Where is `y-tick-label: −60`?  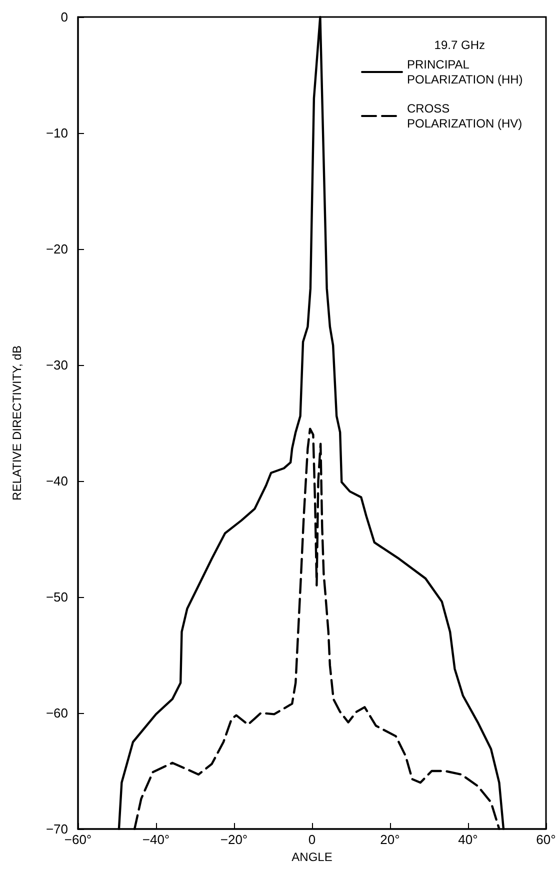 y-tick-label: −60 is located at coordinates (57, 713).